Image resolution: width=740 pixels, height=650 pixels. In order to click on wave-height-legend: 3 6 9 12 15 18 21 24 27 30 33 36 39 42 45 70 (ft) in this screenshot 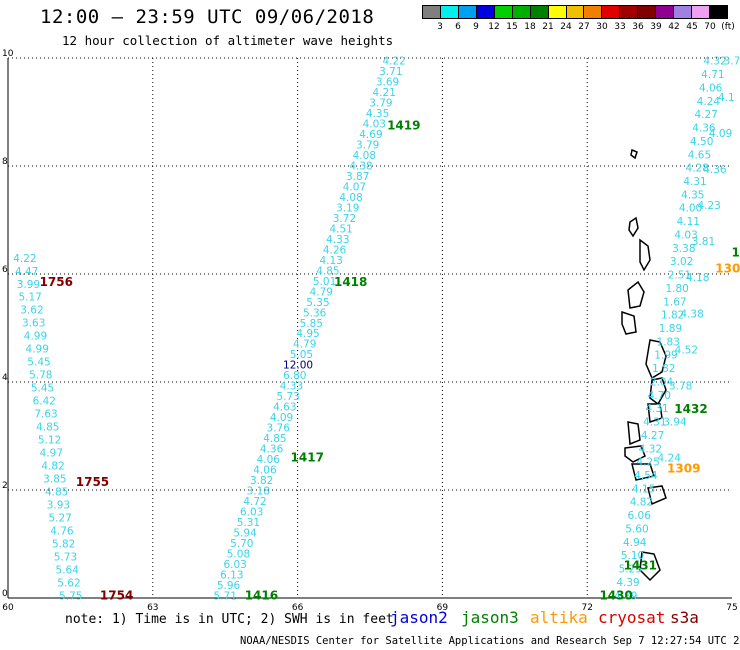, I will do `click(578, 21)`.